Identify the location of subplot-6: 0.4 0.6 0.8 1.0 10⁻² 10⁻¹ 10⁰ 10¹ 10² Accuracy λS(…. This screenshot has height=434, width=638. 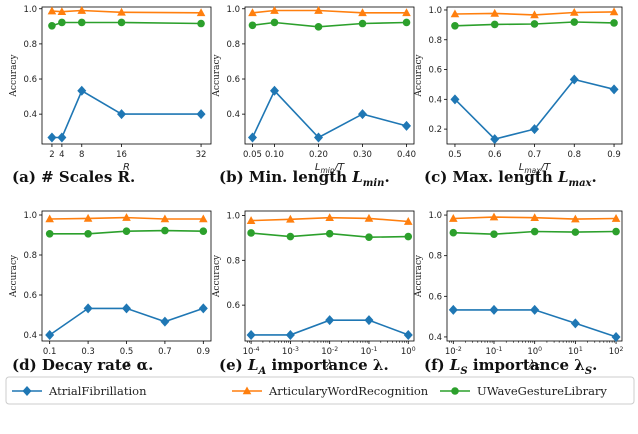
(519, 293).